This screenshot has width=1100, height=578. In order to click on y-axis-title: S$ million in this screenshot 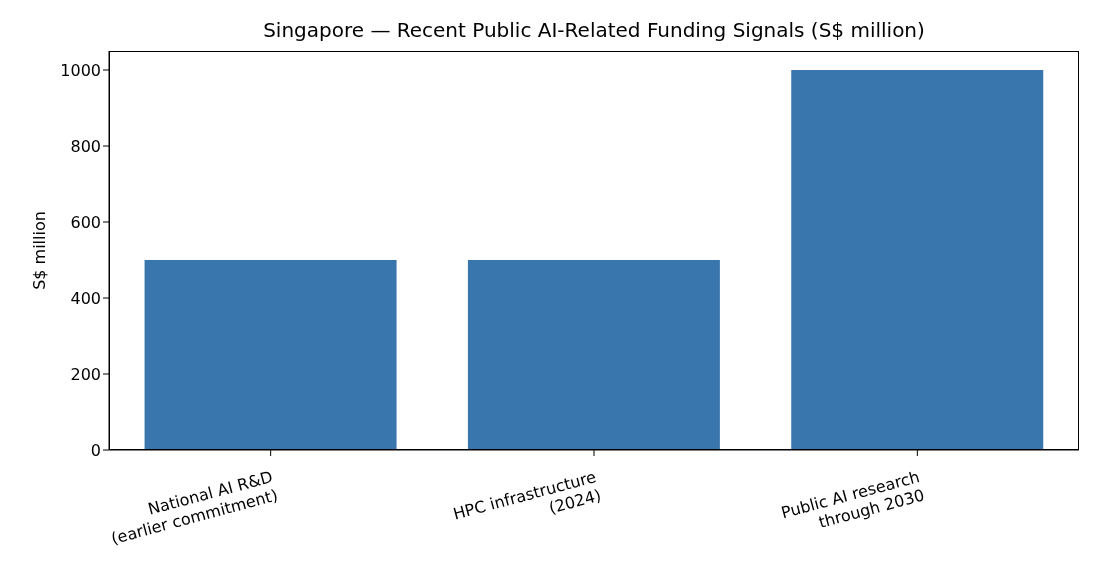, I will do `click(39, 250)`.